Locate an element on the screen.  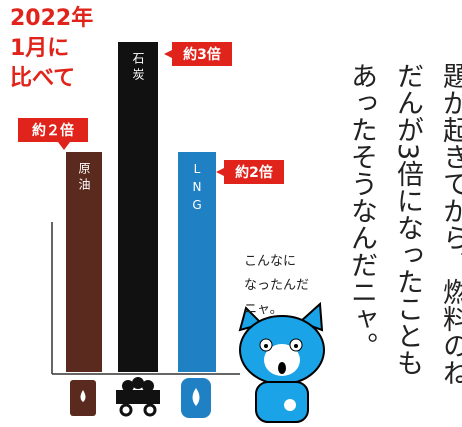
value-label: 約3倍 is located at coordinates (202, 54).